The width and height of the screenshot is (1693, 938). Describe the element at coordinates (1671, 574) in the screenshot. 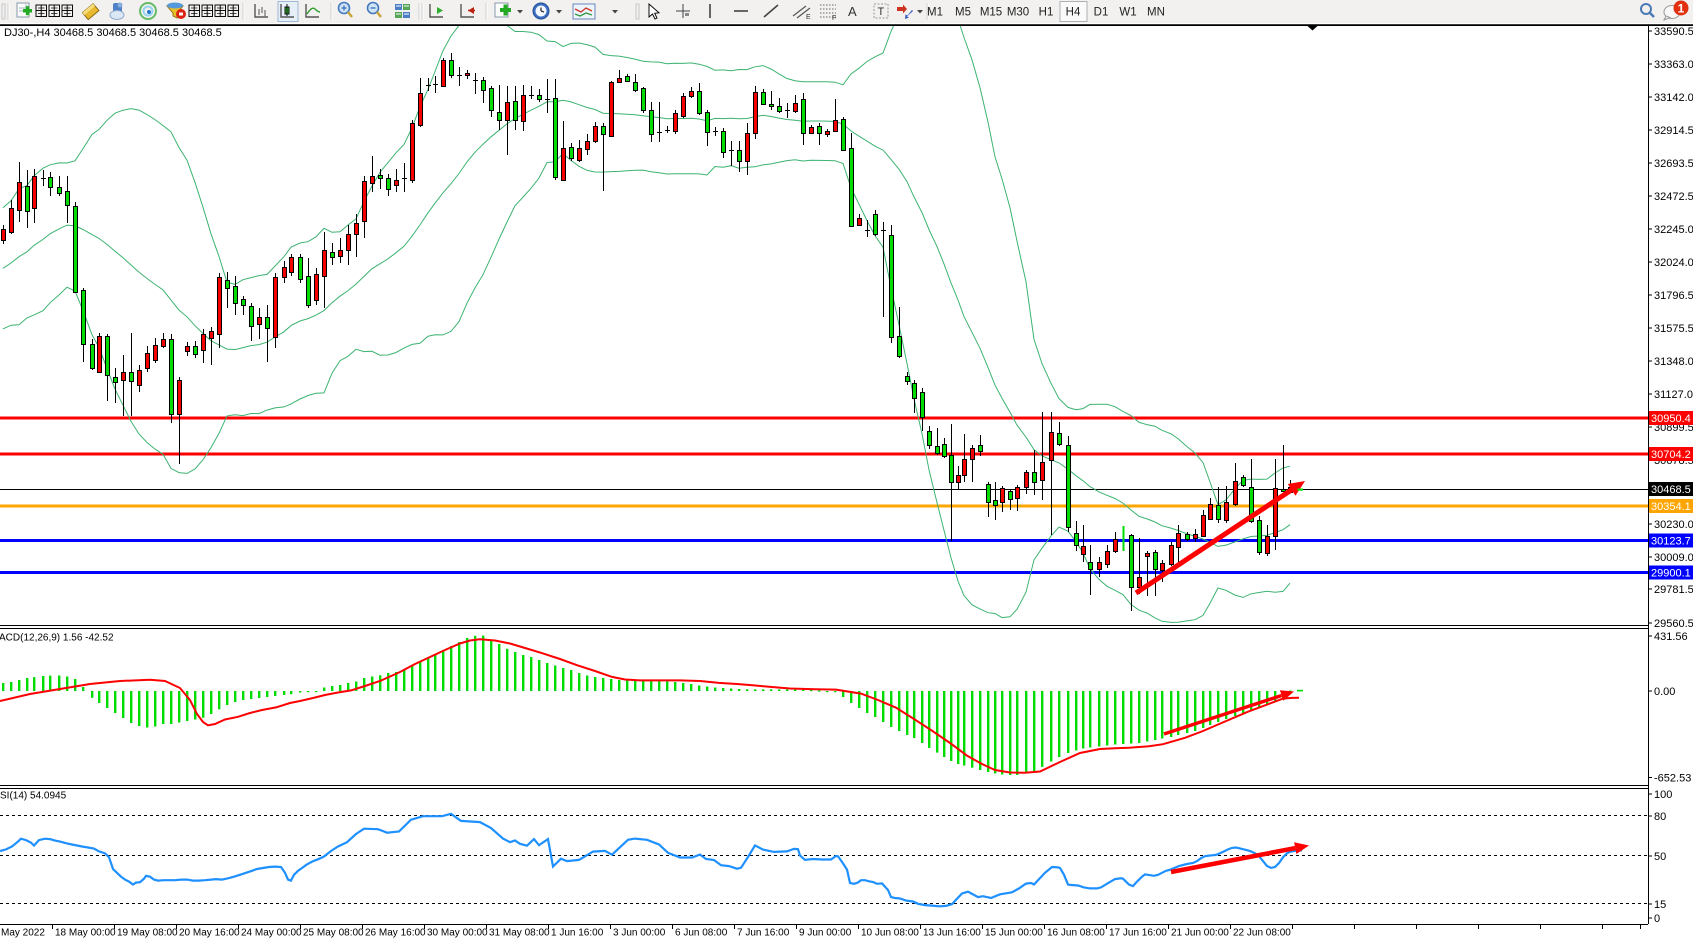

I see `svg-text: 29900.1` at that location.